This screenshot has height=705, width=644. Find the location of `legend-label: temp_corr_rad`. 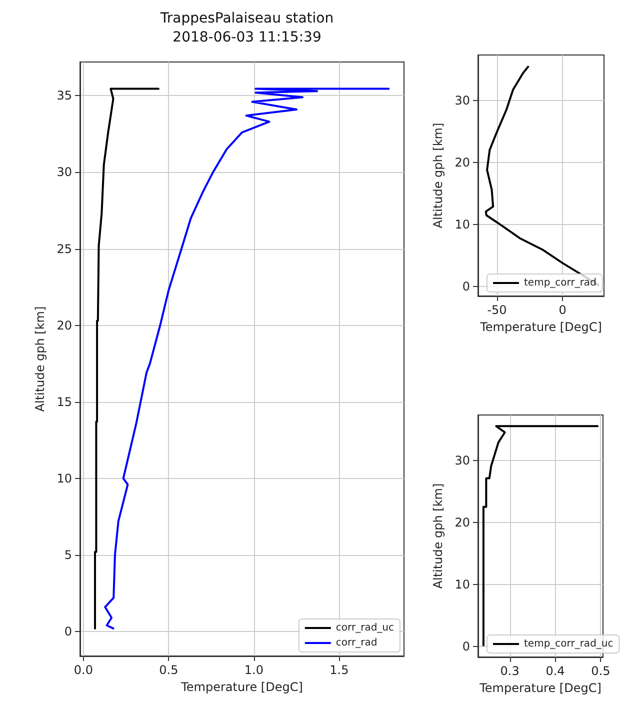

legend-label: temp_corr_rad is located at coordinates (560, 283).